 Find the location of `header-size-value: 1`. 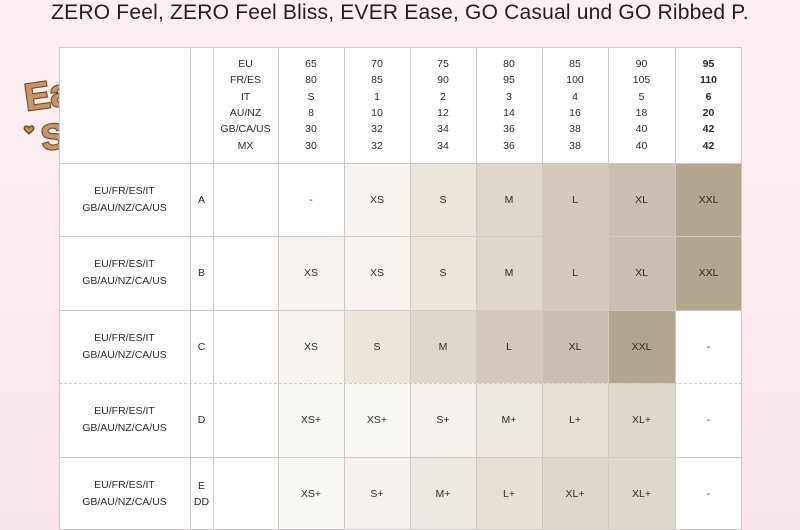

header-size-value: 1 is located at coordinates (377, 96).